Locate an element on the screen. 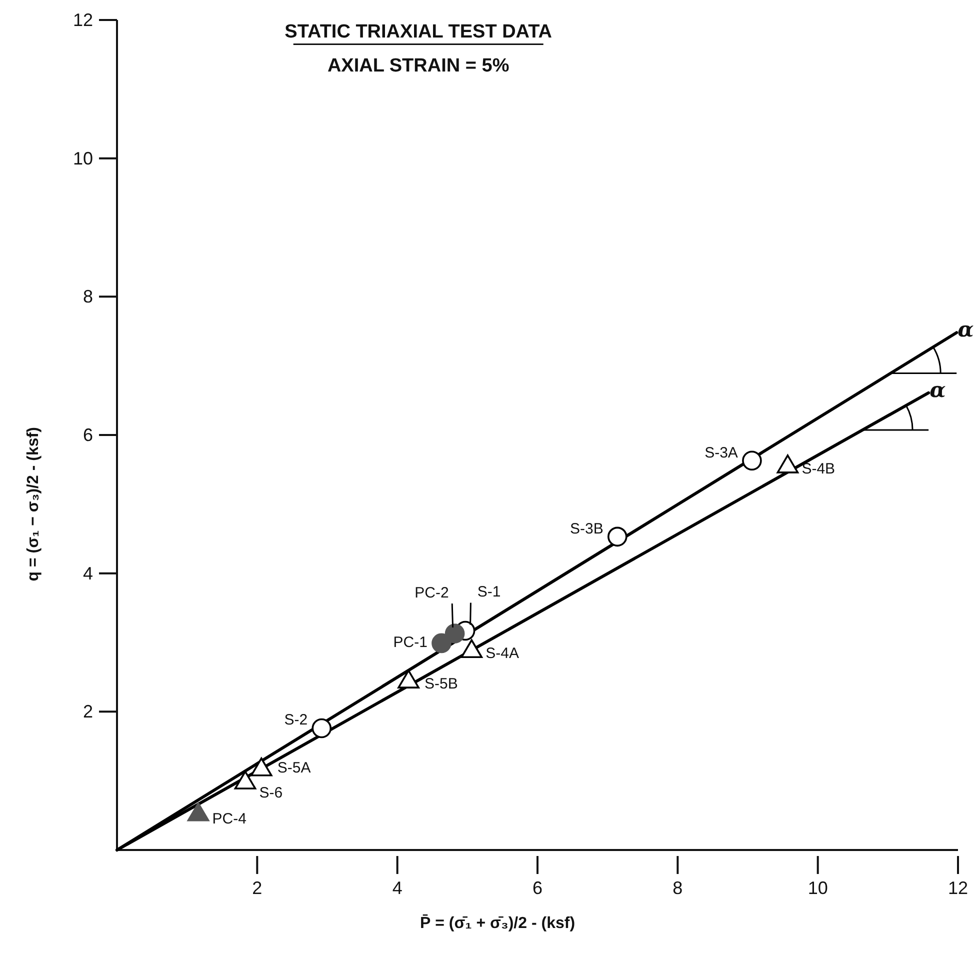  annotation: PC-4 is located at coordinates (229, 819).